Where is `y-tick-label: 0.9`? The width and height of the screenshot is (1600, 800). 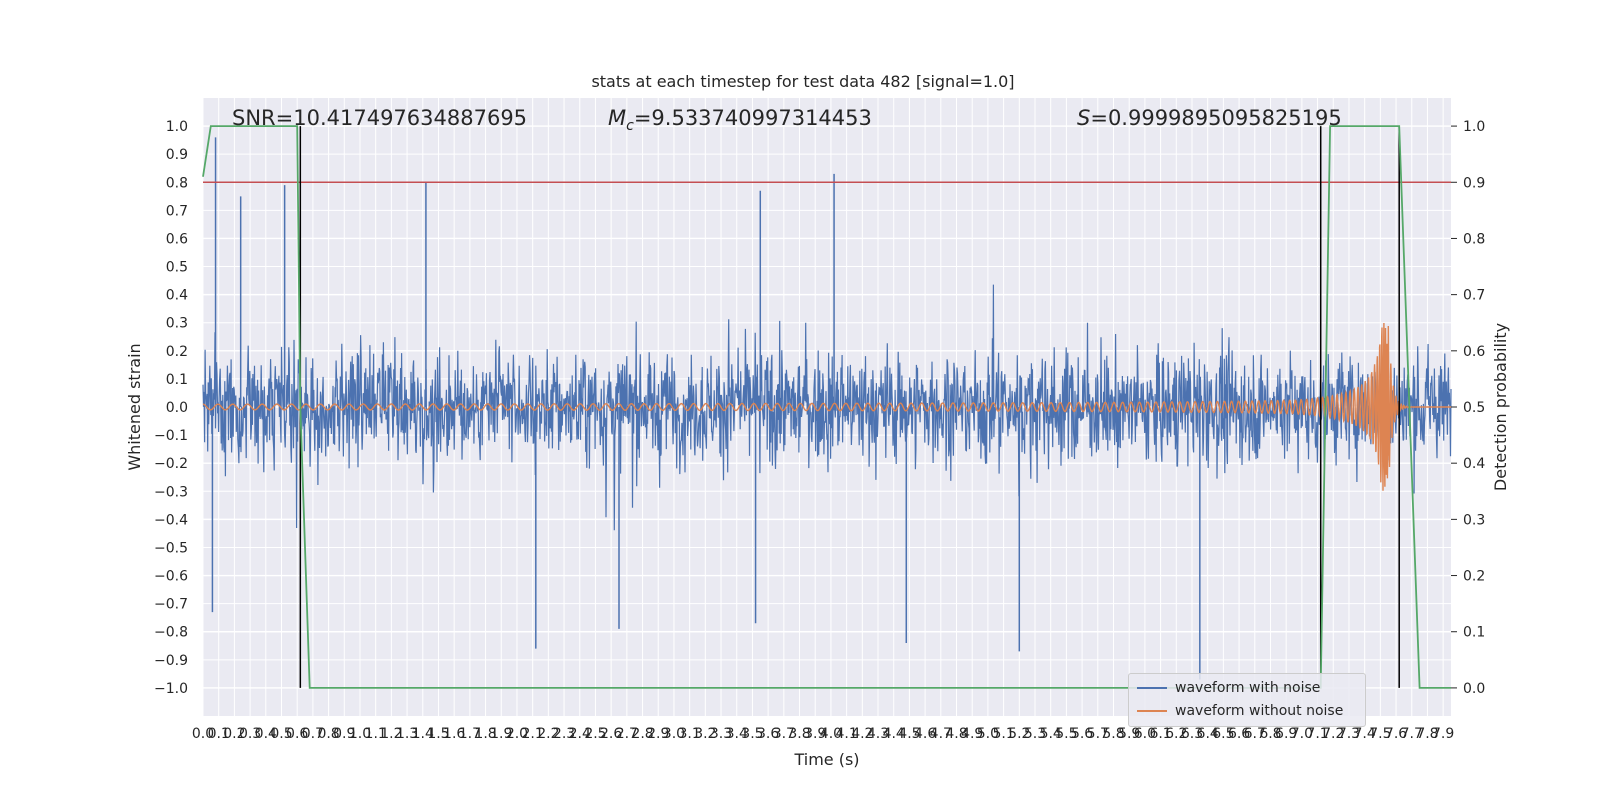
y-tick-label: 0.9 is located at coordinates (177, 155).